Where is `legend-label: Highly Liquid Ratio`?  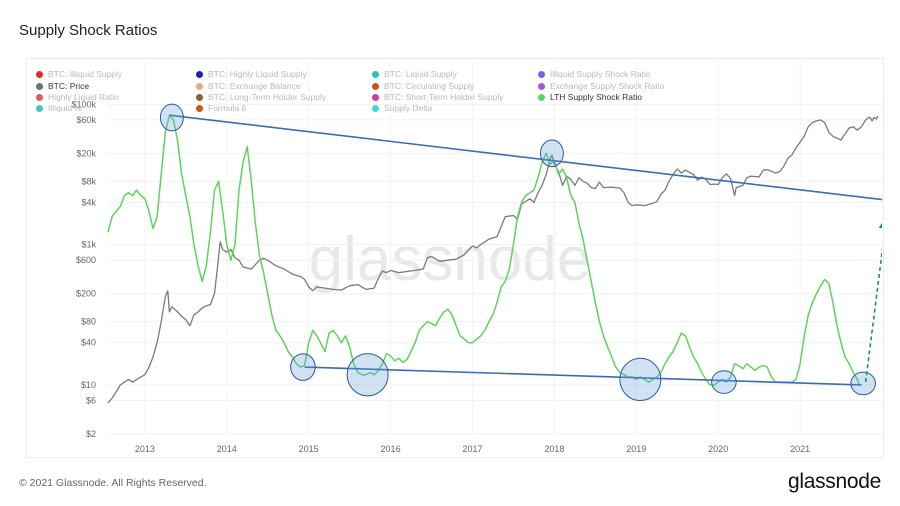 legend-label: Highly Liquid Ratio is located at coordinates (83, 97).